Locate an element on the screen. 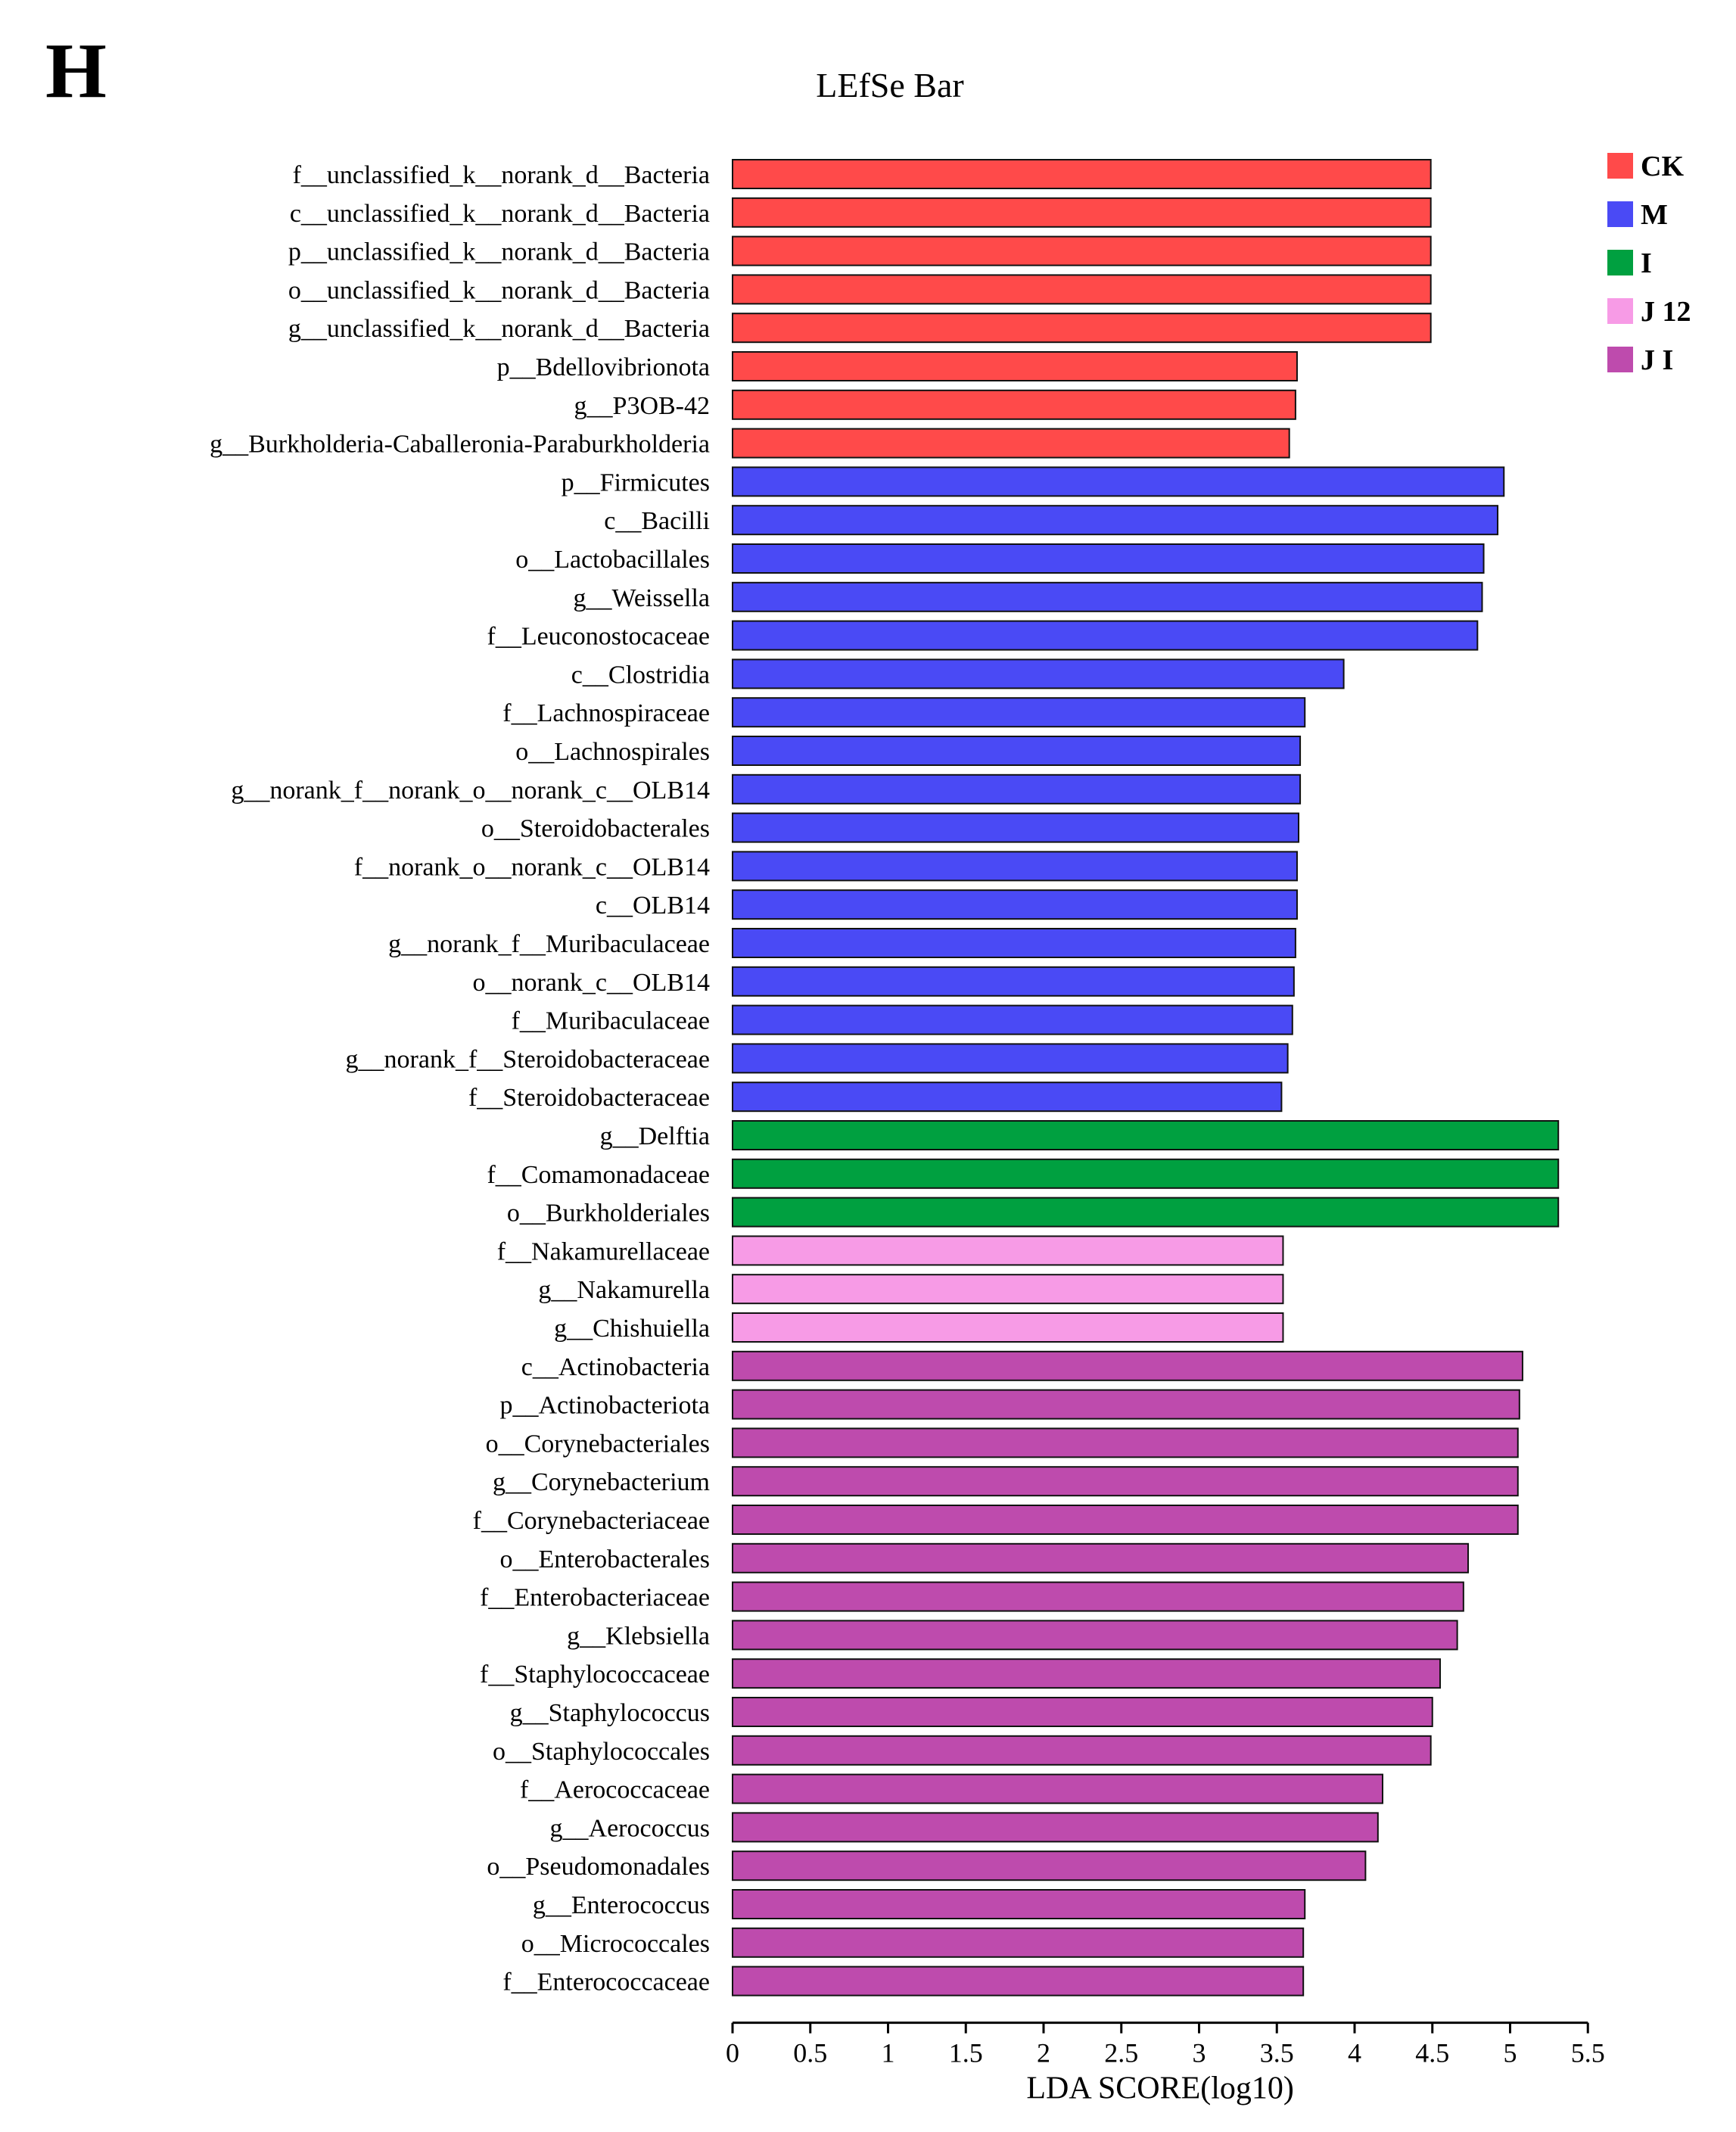 The image size is (1736, 2132). bar-label: f__norank_o__norank_c__OLB14 is located at coordinates (532, 867).